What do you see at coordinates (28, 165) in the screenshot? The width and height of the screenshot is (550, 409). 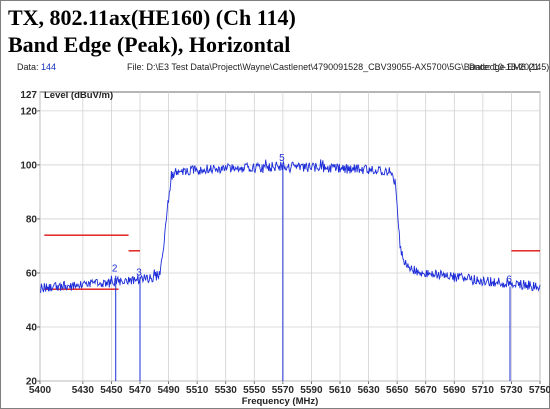 I see `y-tick-label: 100` at bounding box center [28, 165].